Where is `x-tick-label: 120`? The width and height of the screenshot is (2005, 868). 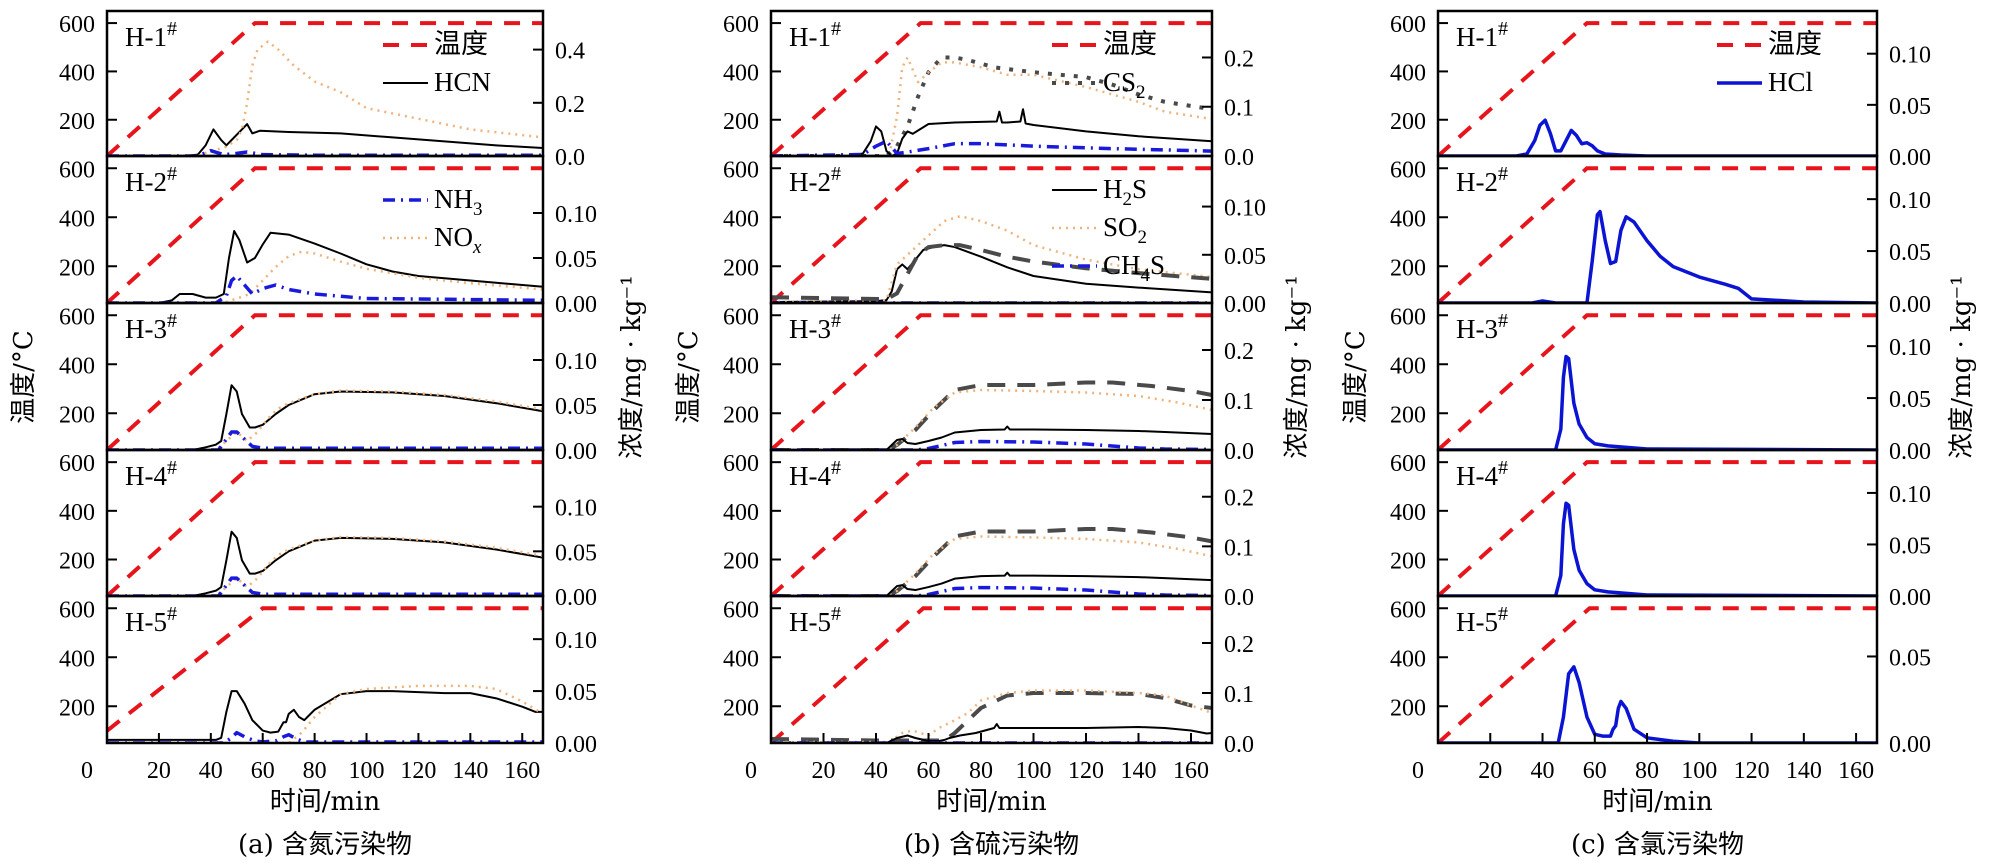
x-tick-label: 120 is located at coordinates (418, 771).